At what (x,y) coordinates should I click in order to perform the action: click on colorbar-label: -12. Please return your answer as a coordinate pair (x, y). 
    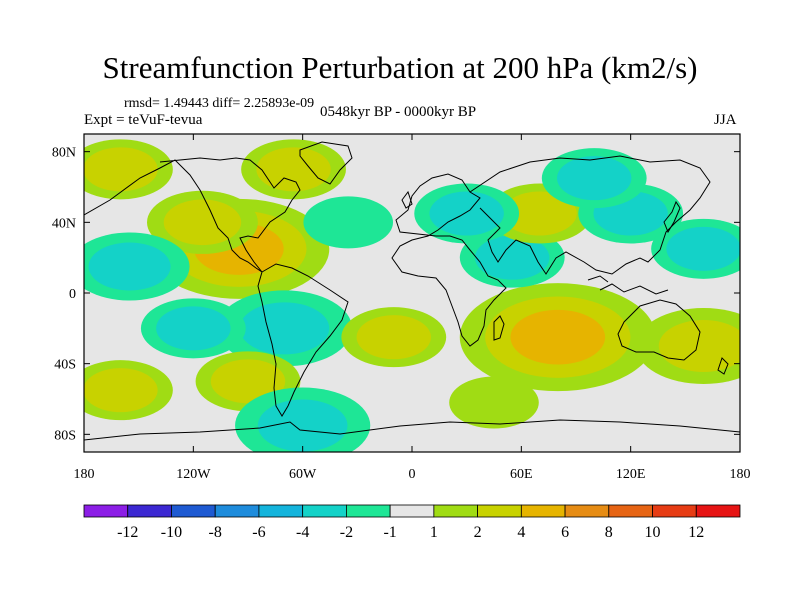
    Looking at the image, I should click on (127, 532).